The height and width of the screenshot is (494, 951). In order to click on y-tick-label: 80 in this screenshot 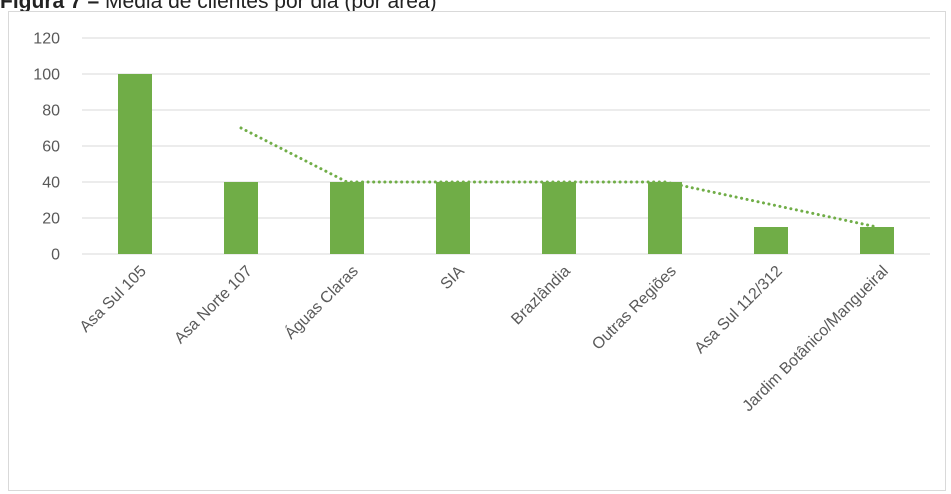, I will do `click(51, 111)`.